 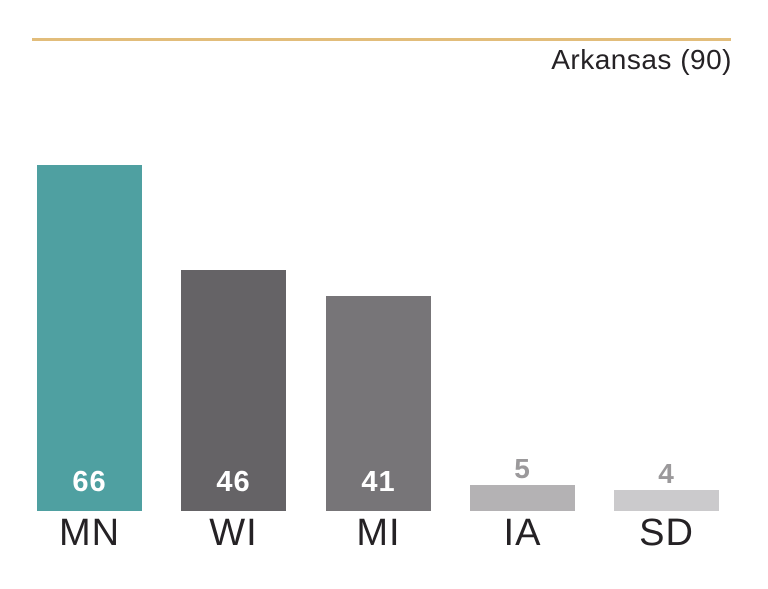 I want to click on bar-sd, so click(x=666, y=500).